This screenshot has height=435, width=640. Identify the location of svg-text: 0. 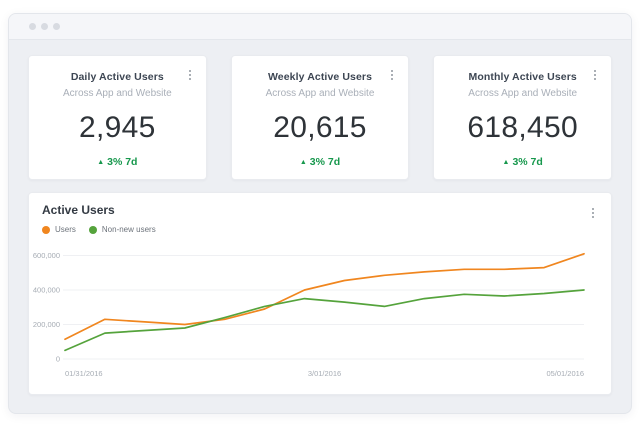
(58, 359).